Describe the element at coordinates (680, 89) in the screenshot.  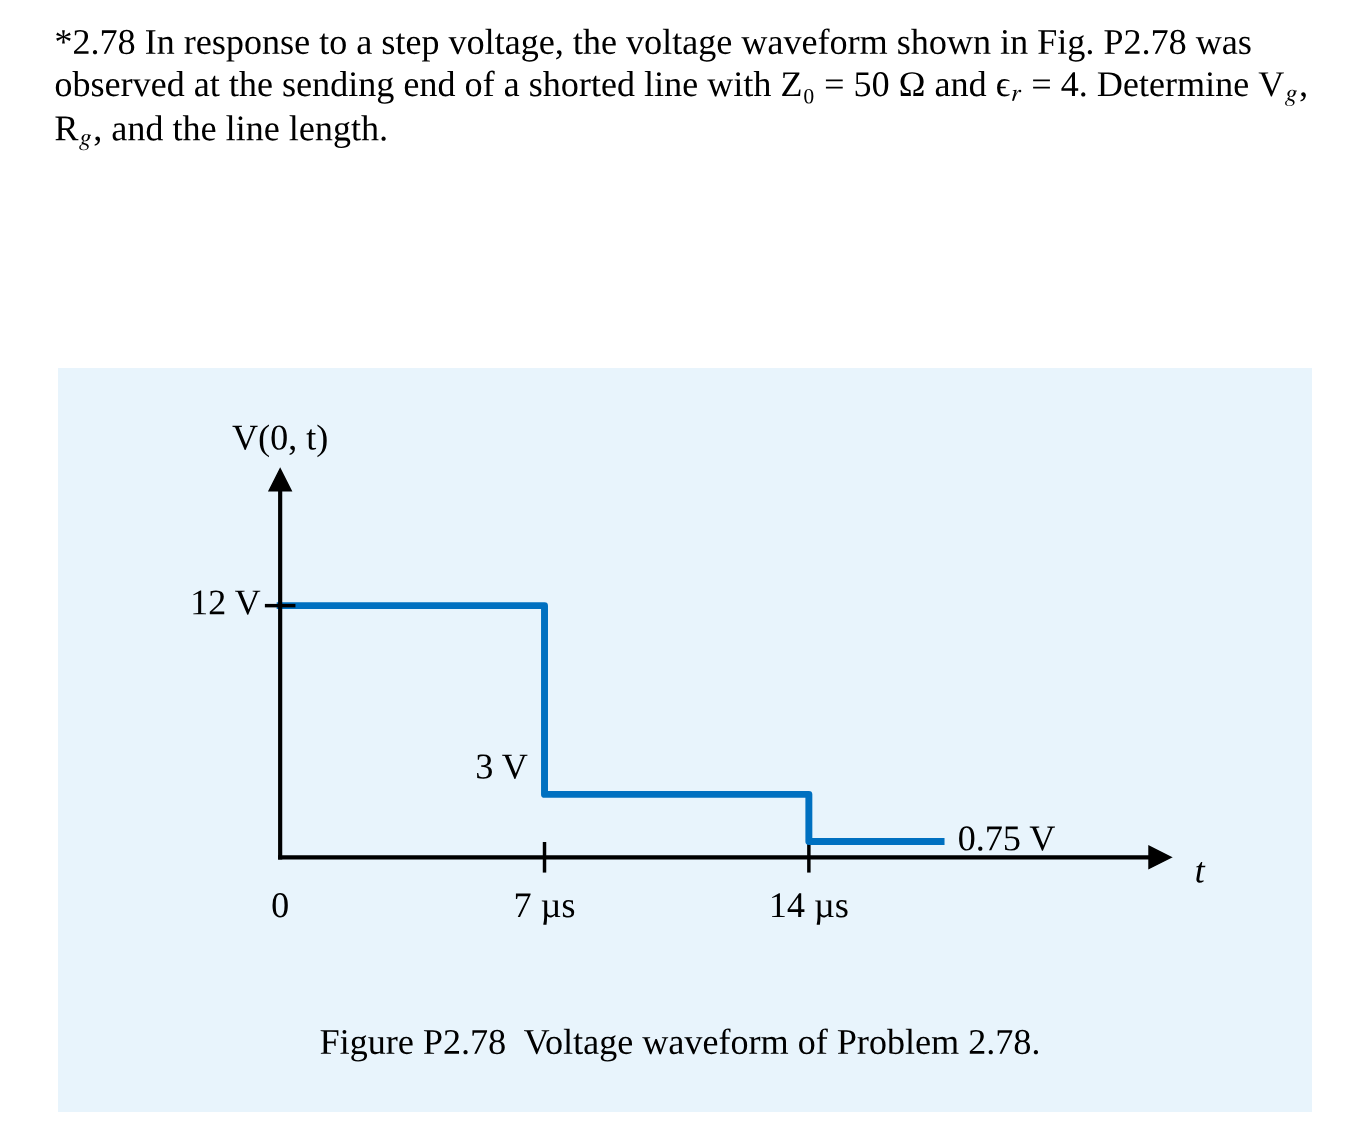
I see `chart-title: *2.78 In response to a step voltage, the voltage waveform shown in Fig. P2.78 was observed at the sending end of a shorted line with Z₀ = 50 Ω and ϵ$_{r}$ = 4. Determine V$_{g}$, R$_{g}$, and the line length.` at that location.